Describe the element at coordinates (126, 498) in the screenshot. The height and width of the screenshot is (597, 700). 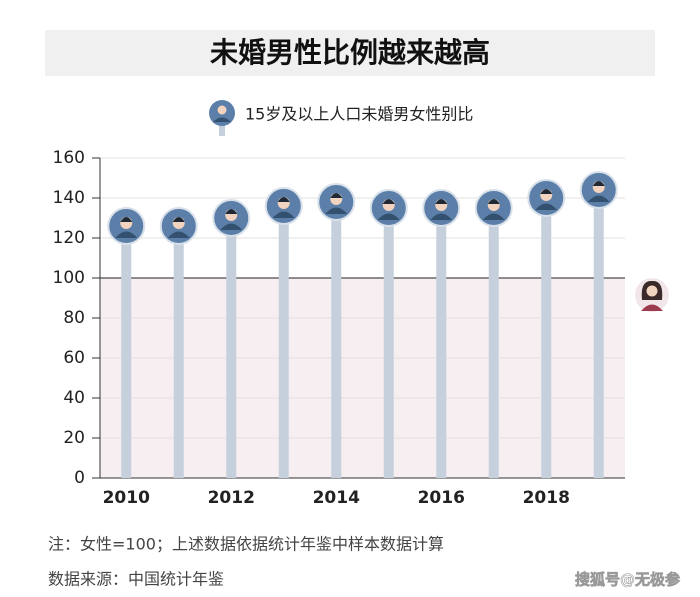
I see `x-tick-label: 2010` at that location.